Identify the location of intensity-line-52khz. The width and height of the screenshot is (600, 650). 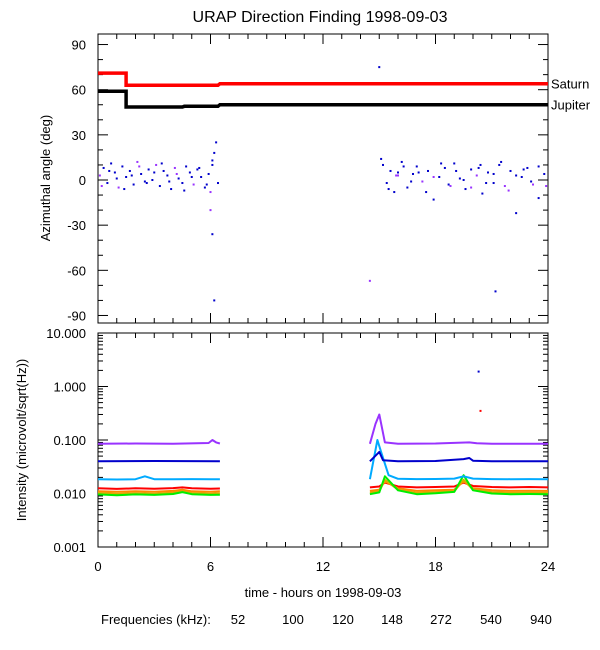
(158, 488).